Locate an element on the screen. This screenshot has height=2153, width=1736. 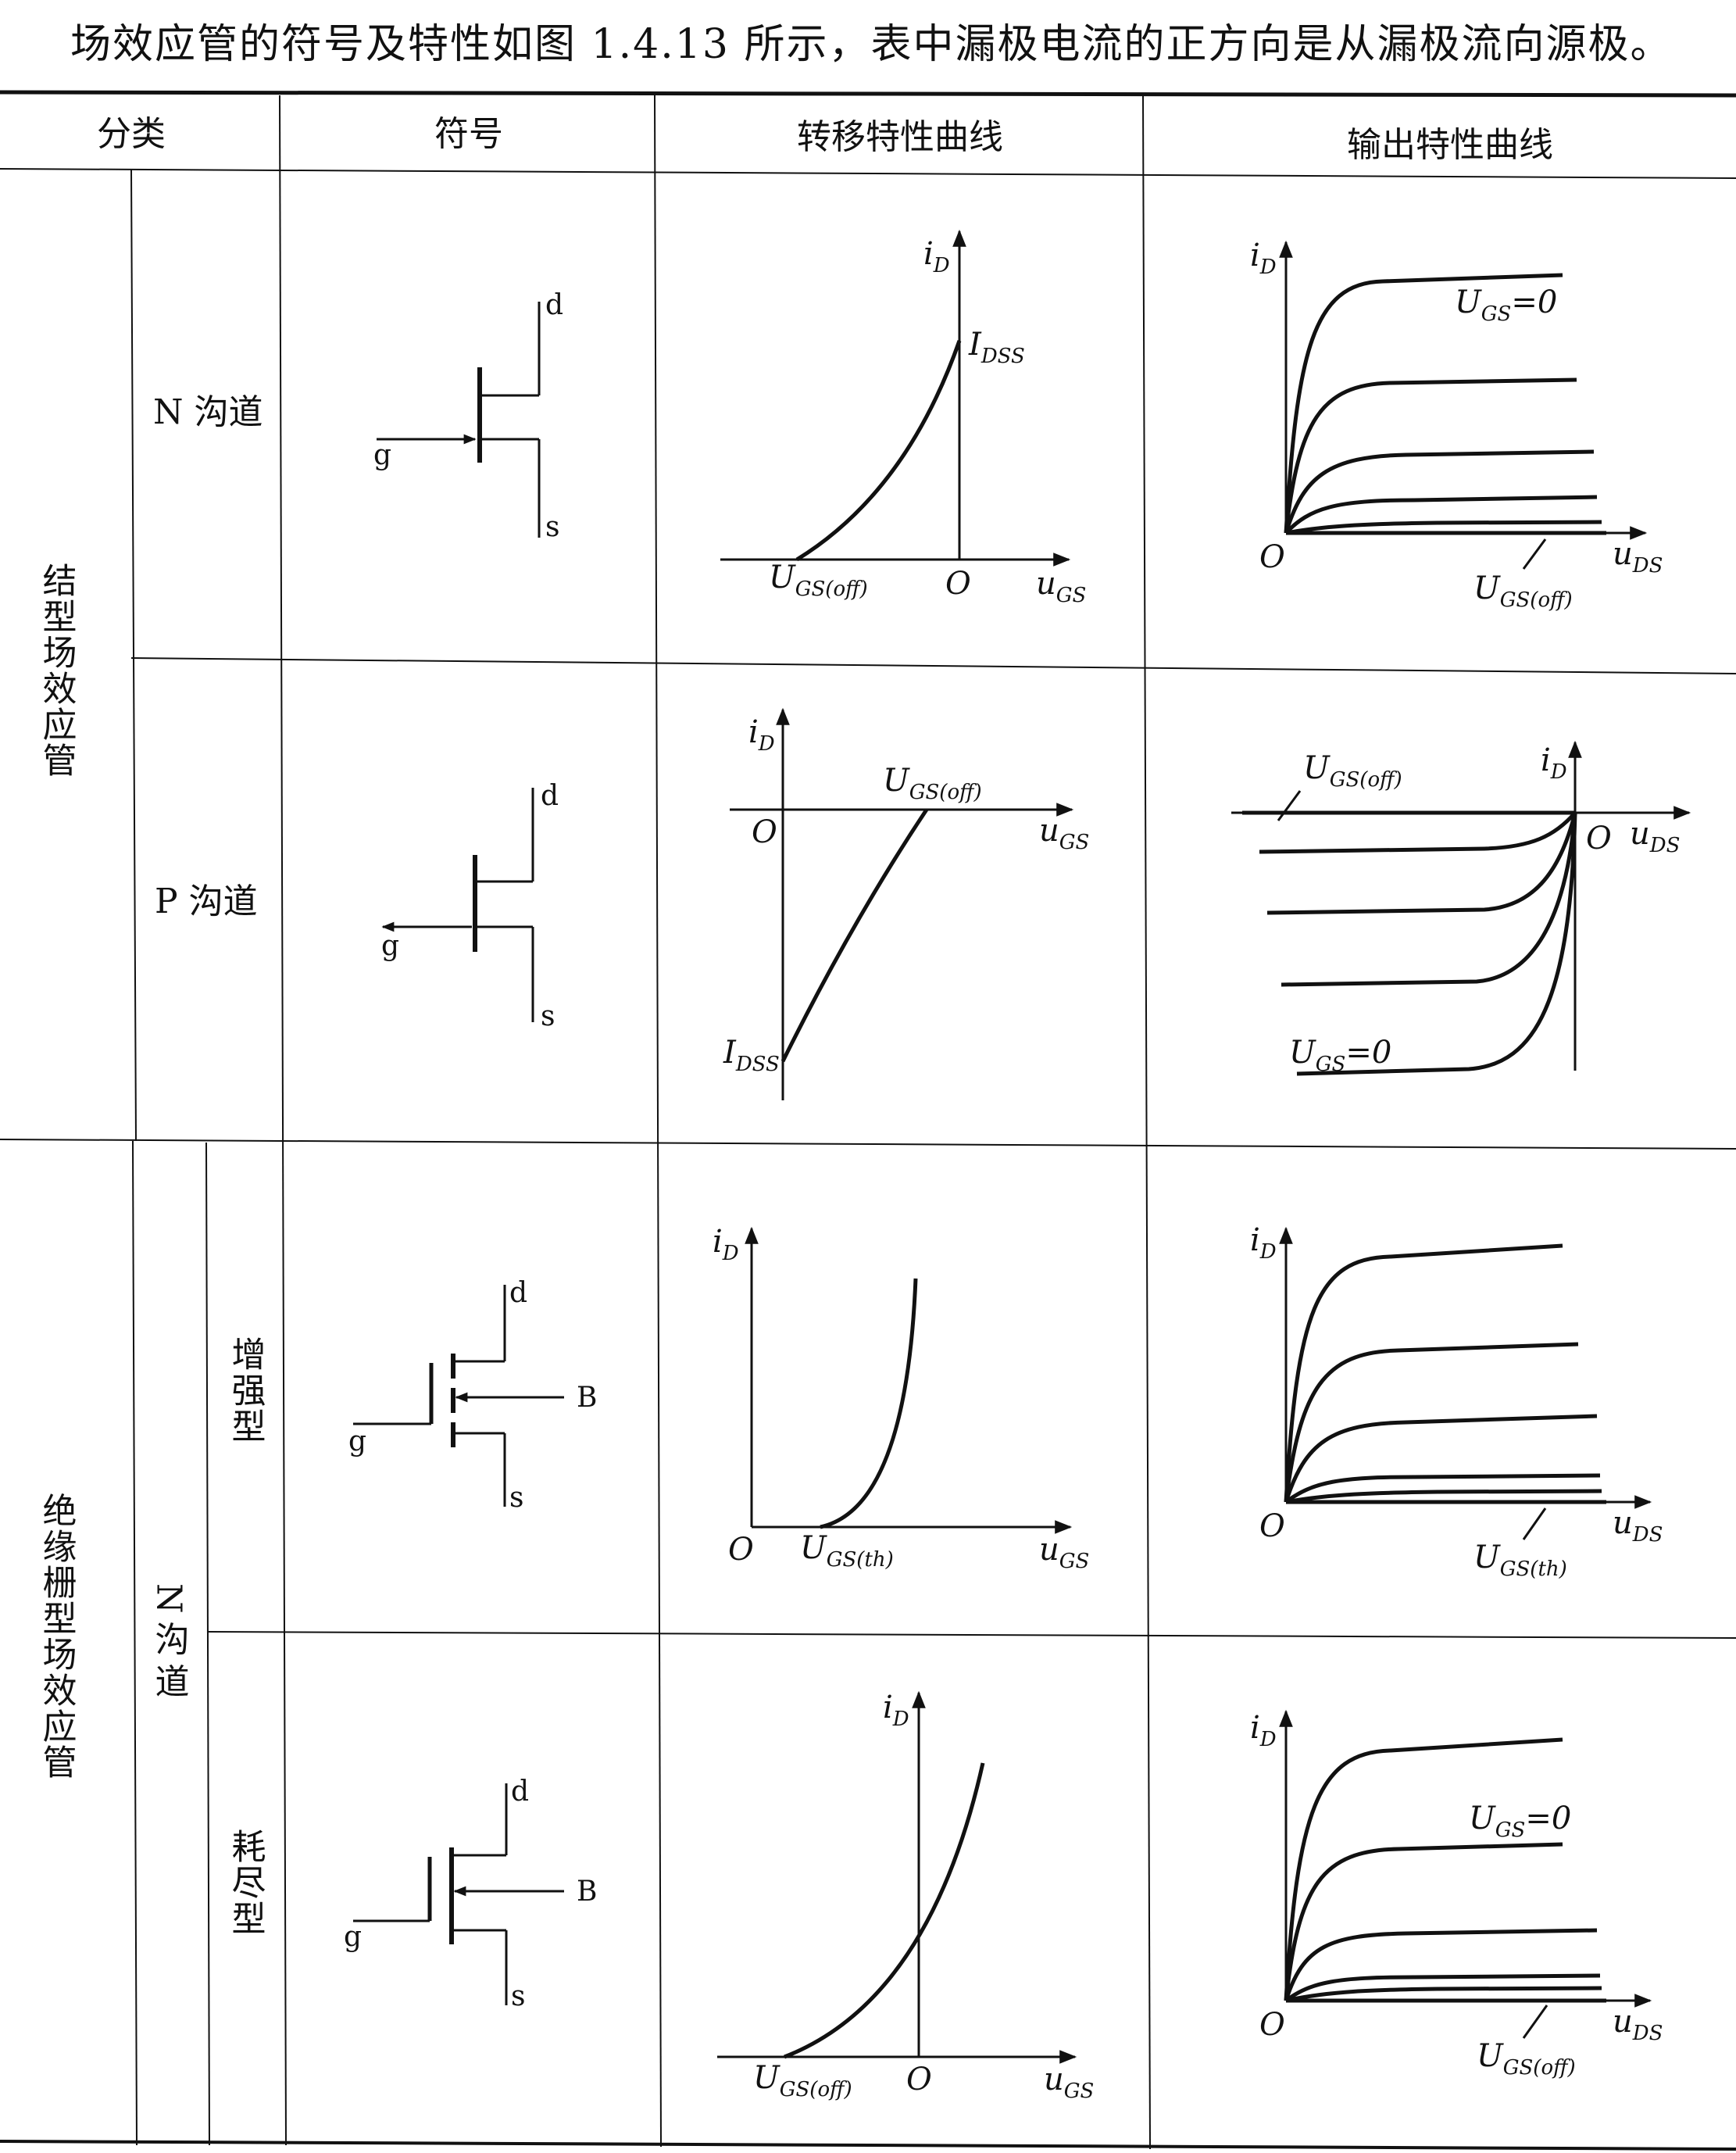
row-depletion: 耗尽型 is located at coordinates (246, 1883).